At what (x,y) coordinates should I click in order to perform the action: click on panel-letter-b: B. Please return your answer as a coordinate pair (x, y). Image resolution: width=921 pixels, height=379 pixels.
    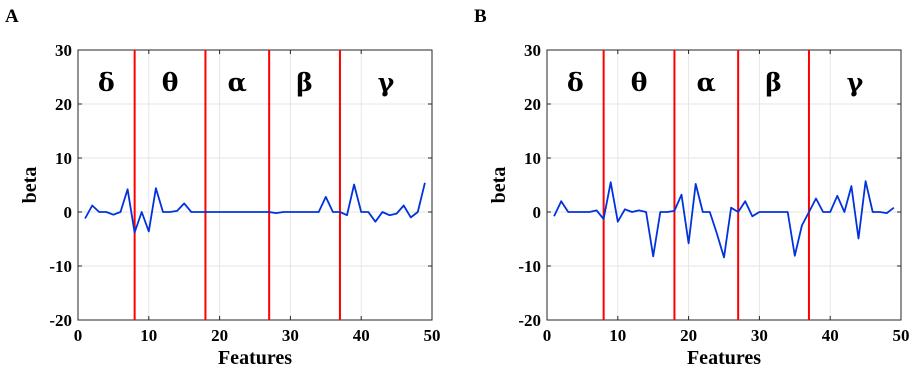
    Looking at the image, I should click on (480, 16).